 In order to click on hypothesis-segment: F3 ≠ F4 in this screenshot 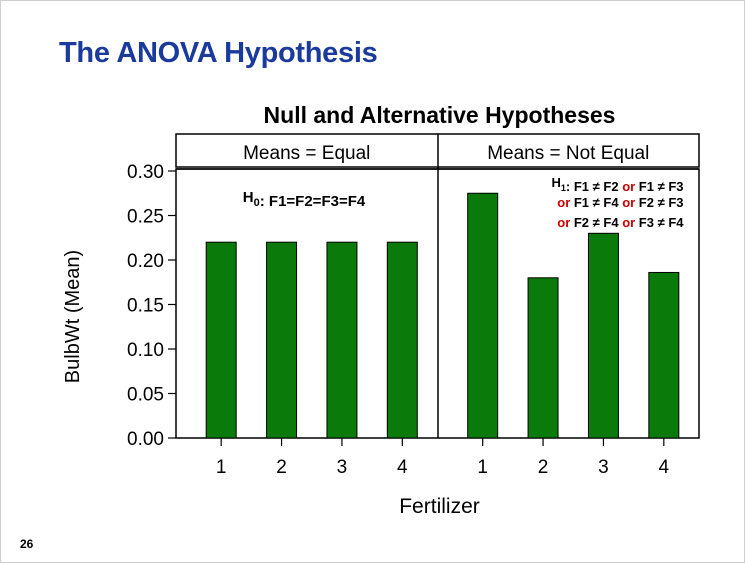, I will do `click(659, 222)`.